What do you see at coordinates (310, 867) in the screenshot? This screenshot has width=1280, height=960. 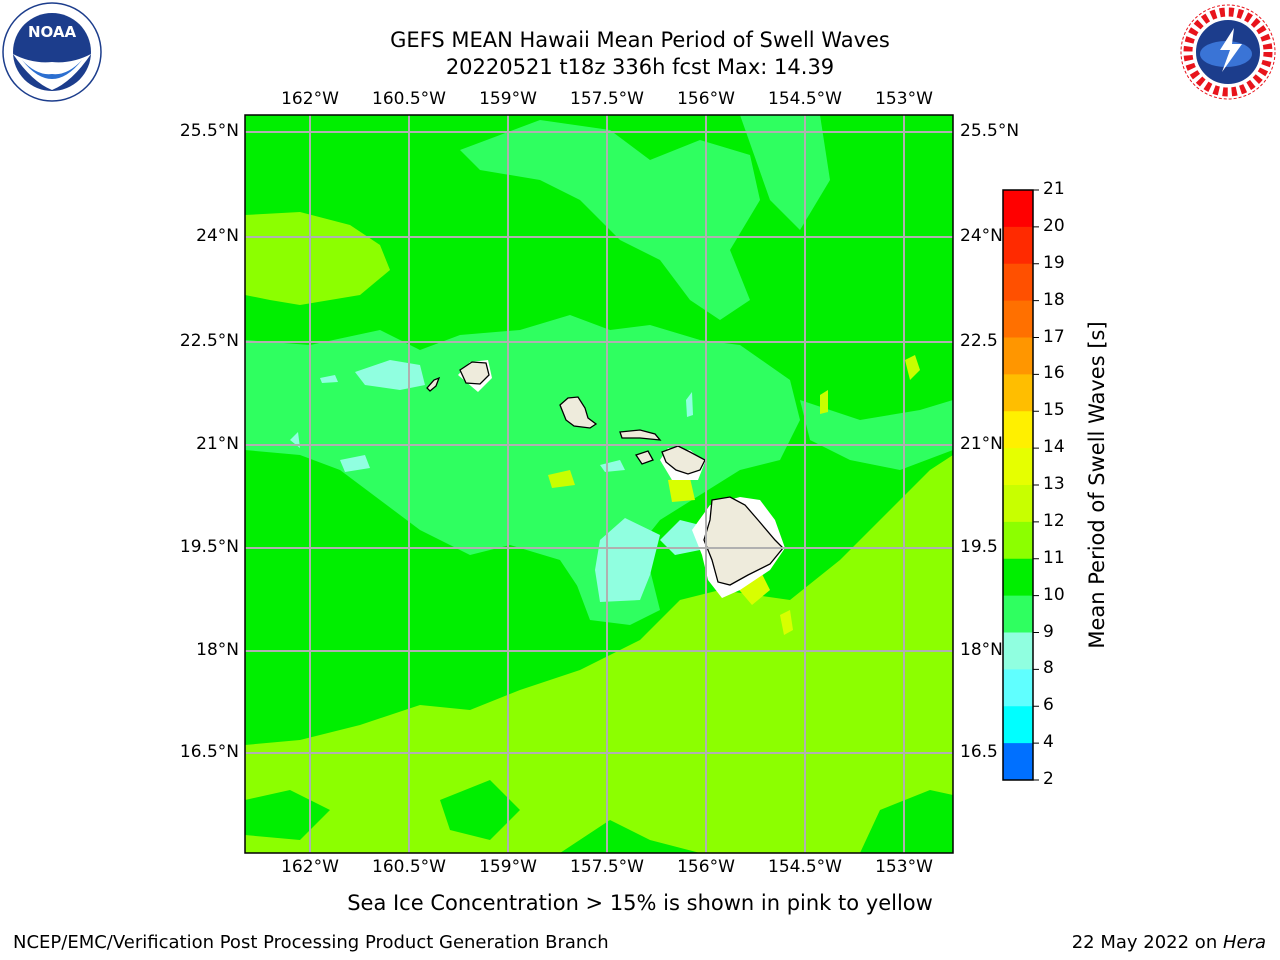 I see `lon-tick-bottom: 162°W` at bounding box center [310, 867].